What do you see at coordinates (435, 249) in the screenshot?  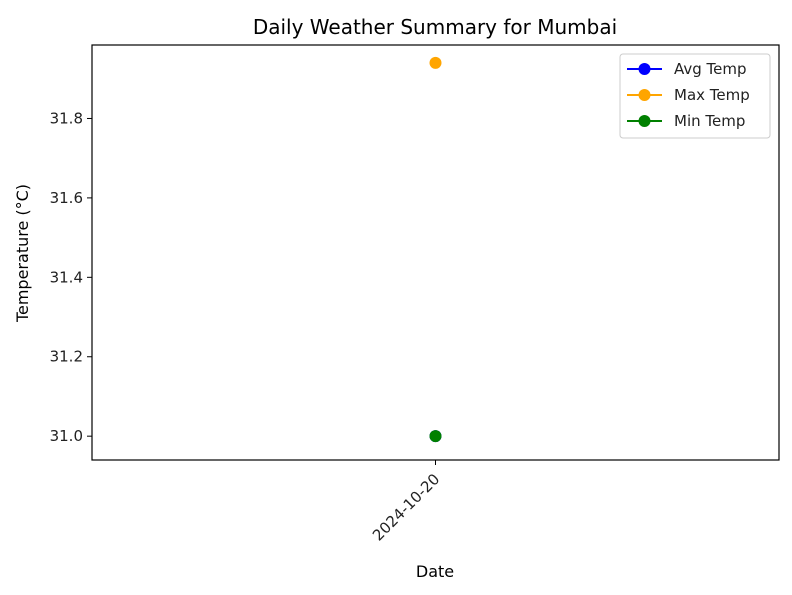 I see `series-layer` at bounding box center [435, 249].